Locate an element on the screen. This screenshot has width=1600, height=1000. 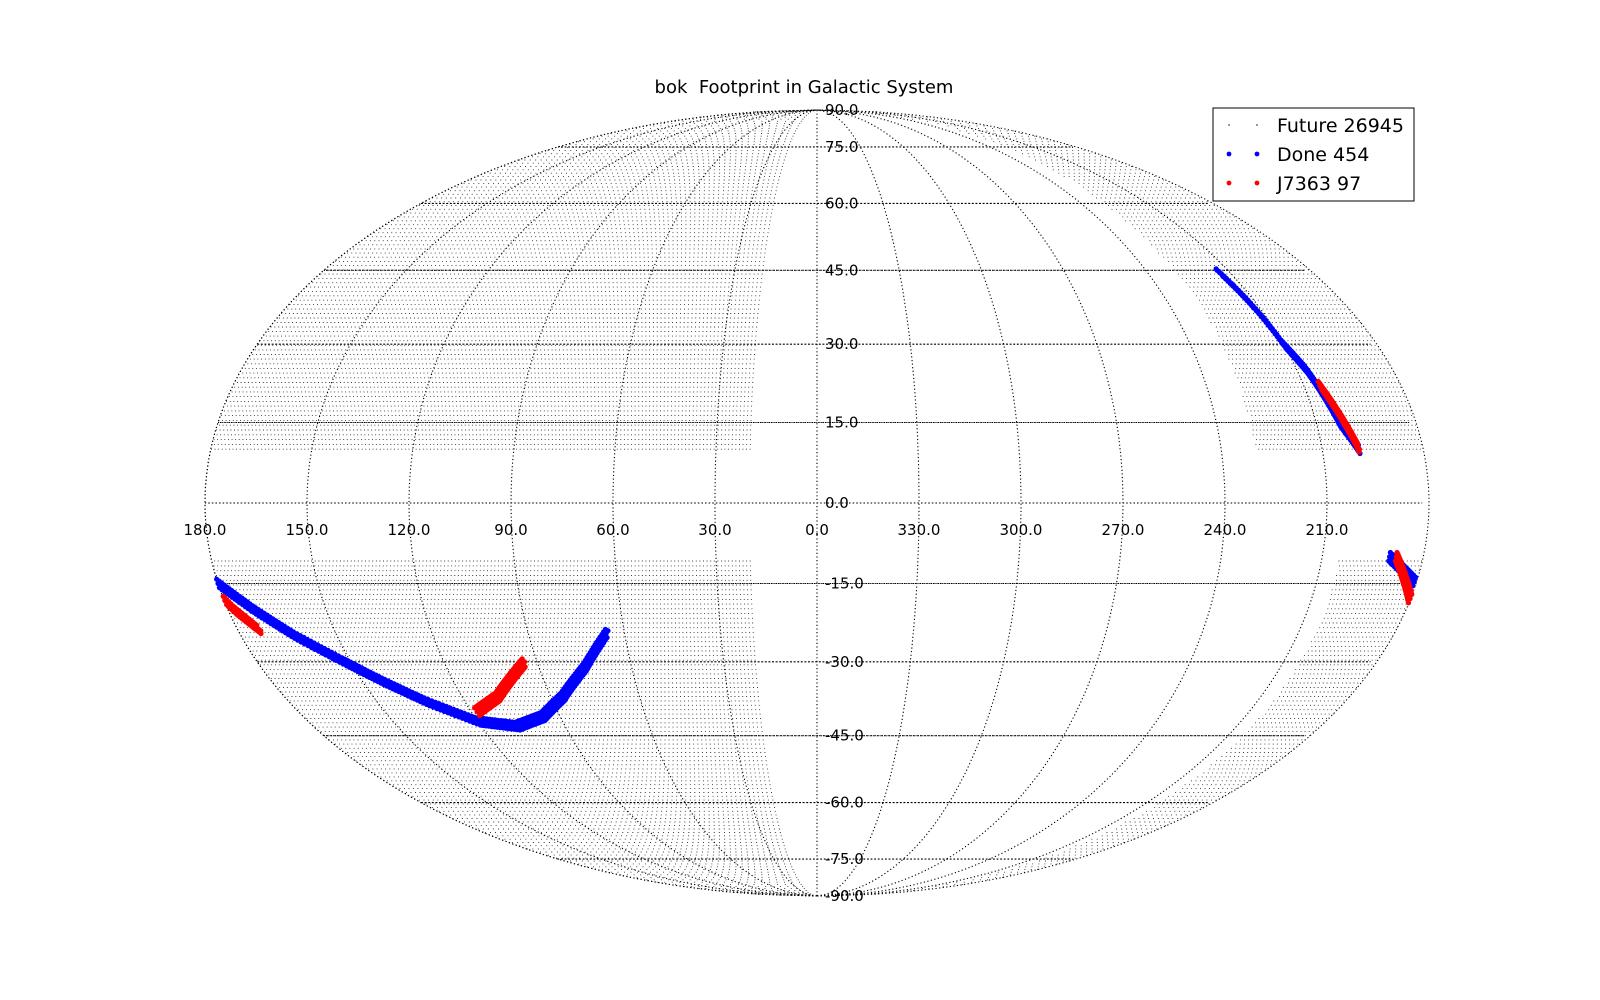
longitude-tick-label: 0.0 is located at coordinates (817, 530).